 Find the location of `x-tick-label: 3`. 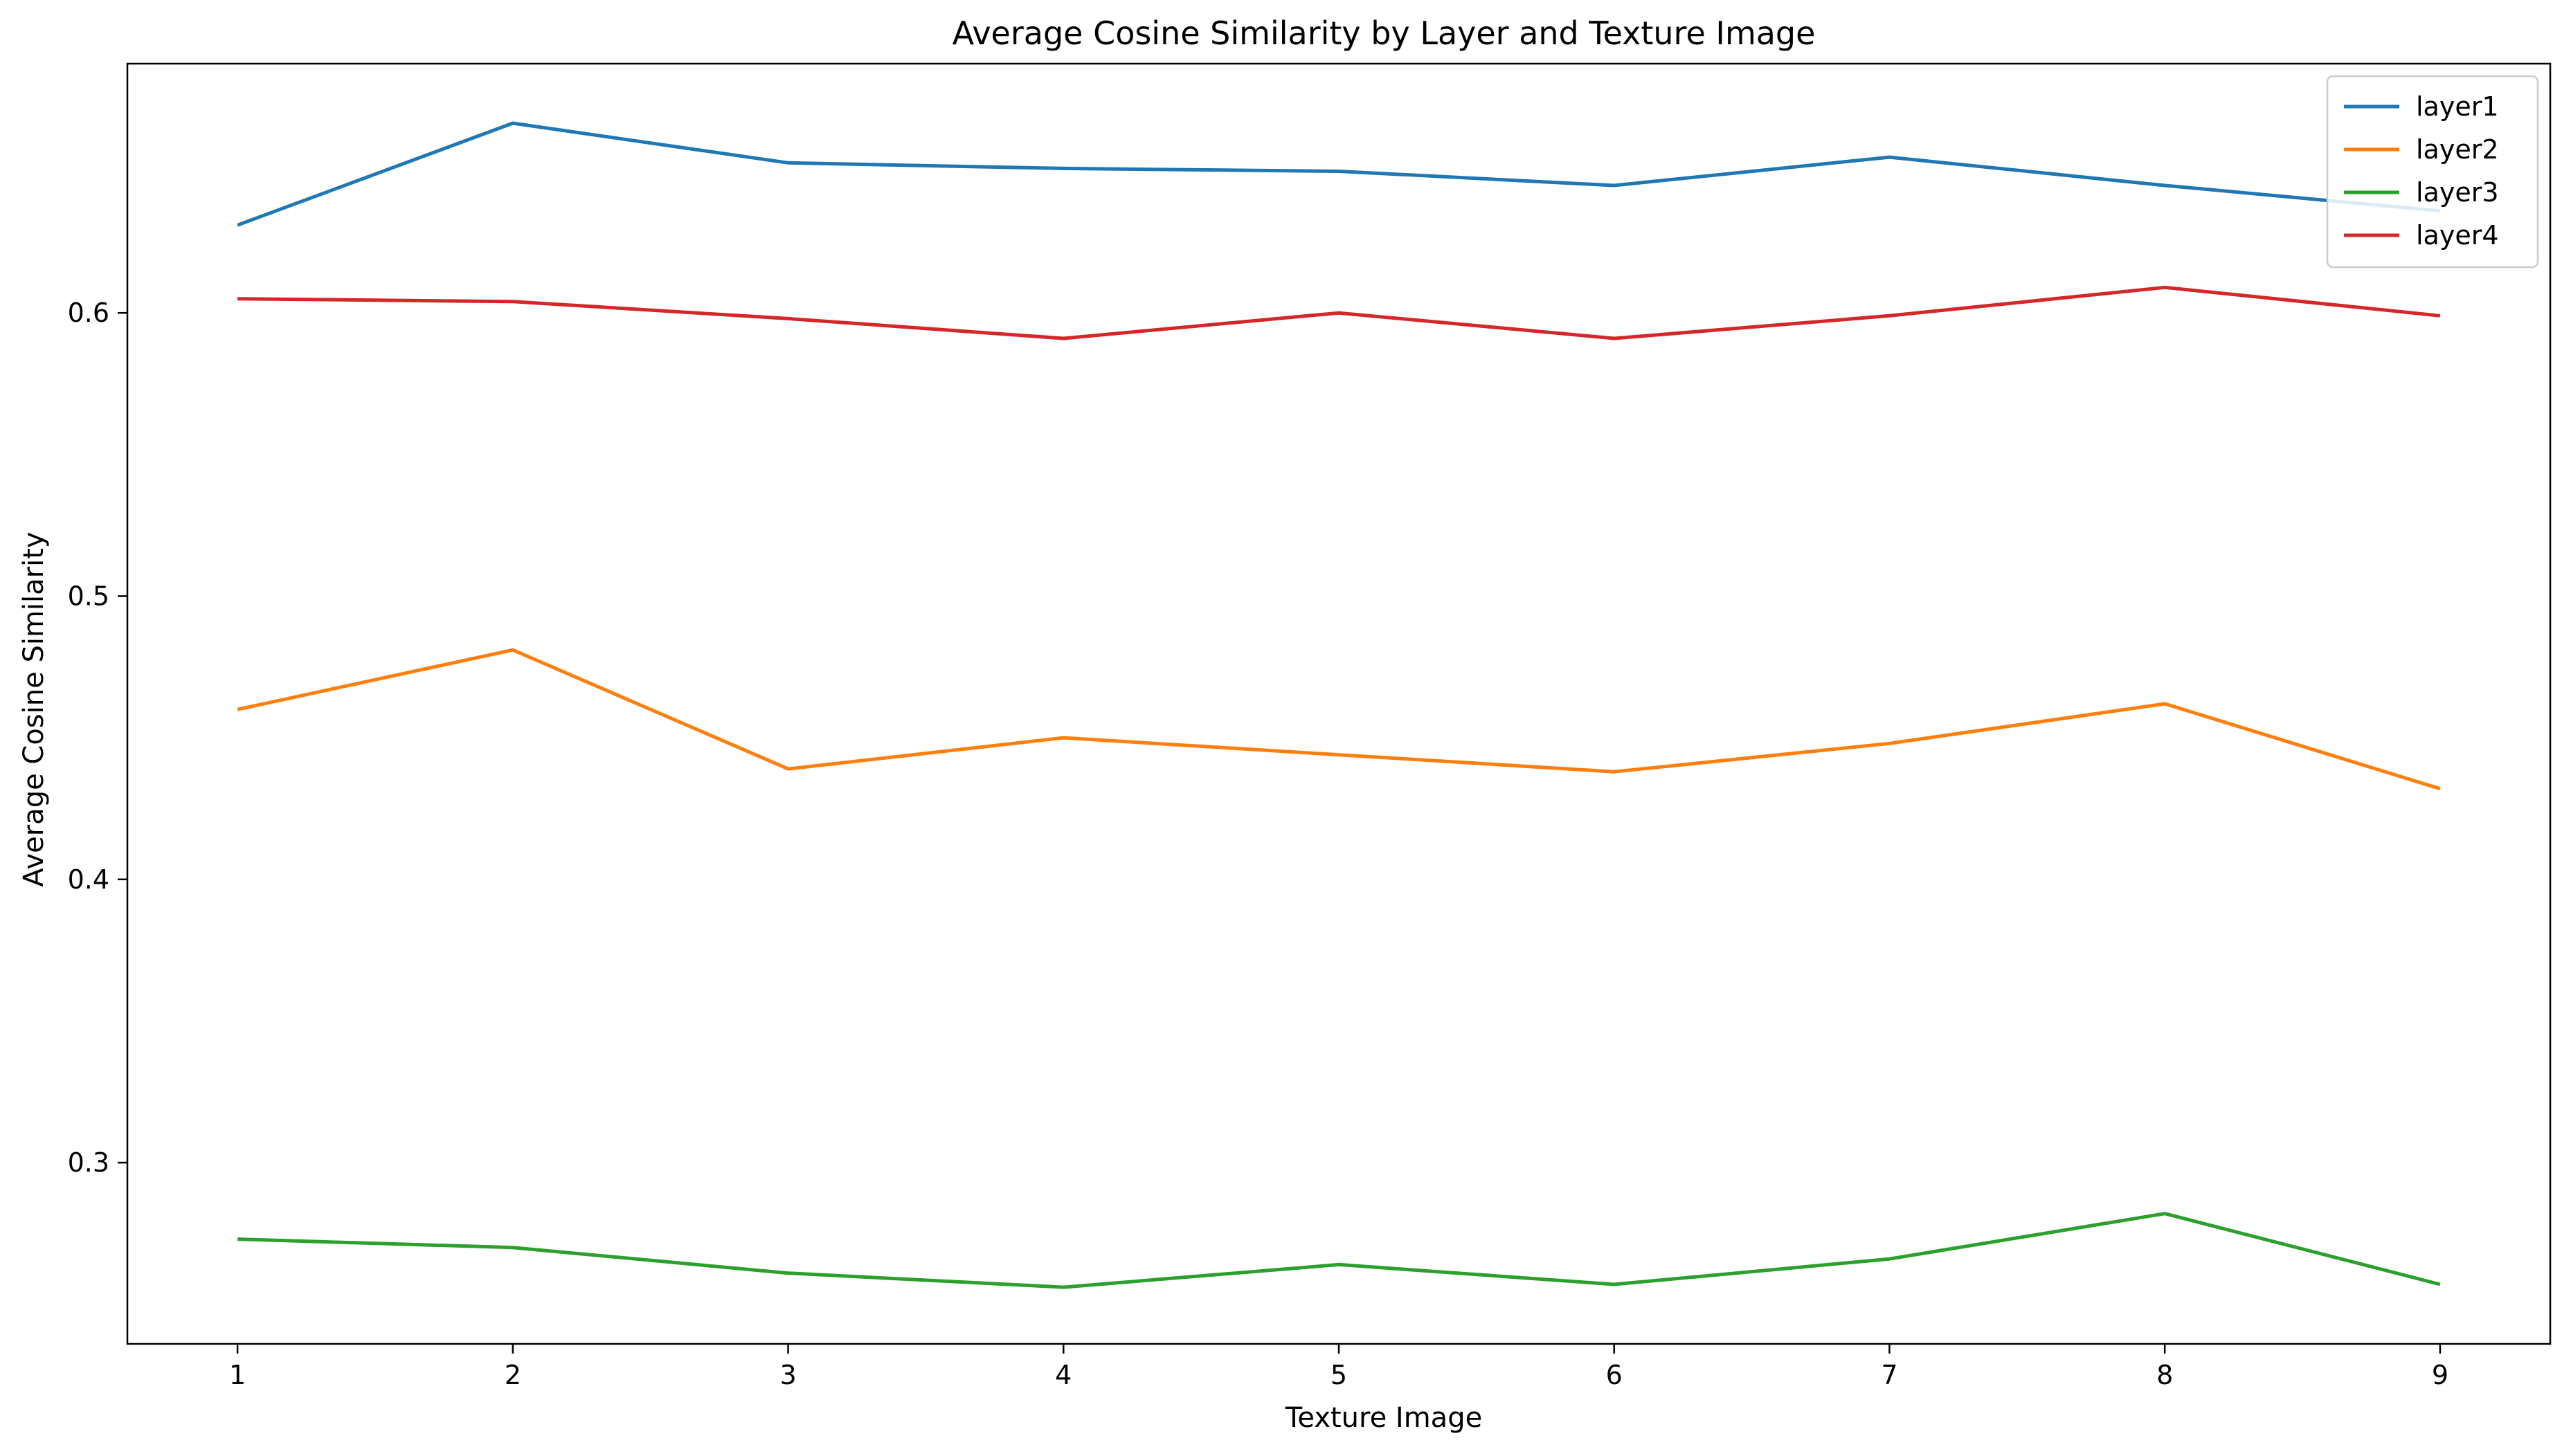

x-tick-label: 3 is located at coordinates (787, 1375).